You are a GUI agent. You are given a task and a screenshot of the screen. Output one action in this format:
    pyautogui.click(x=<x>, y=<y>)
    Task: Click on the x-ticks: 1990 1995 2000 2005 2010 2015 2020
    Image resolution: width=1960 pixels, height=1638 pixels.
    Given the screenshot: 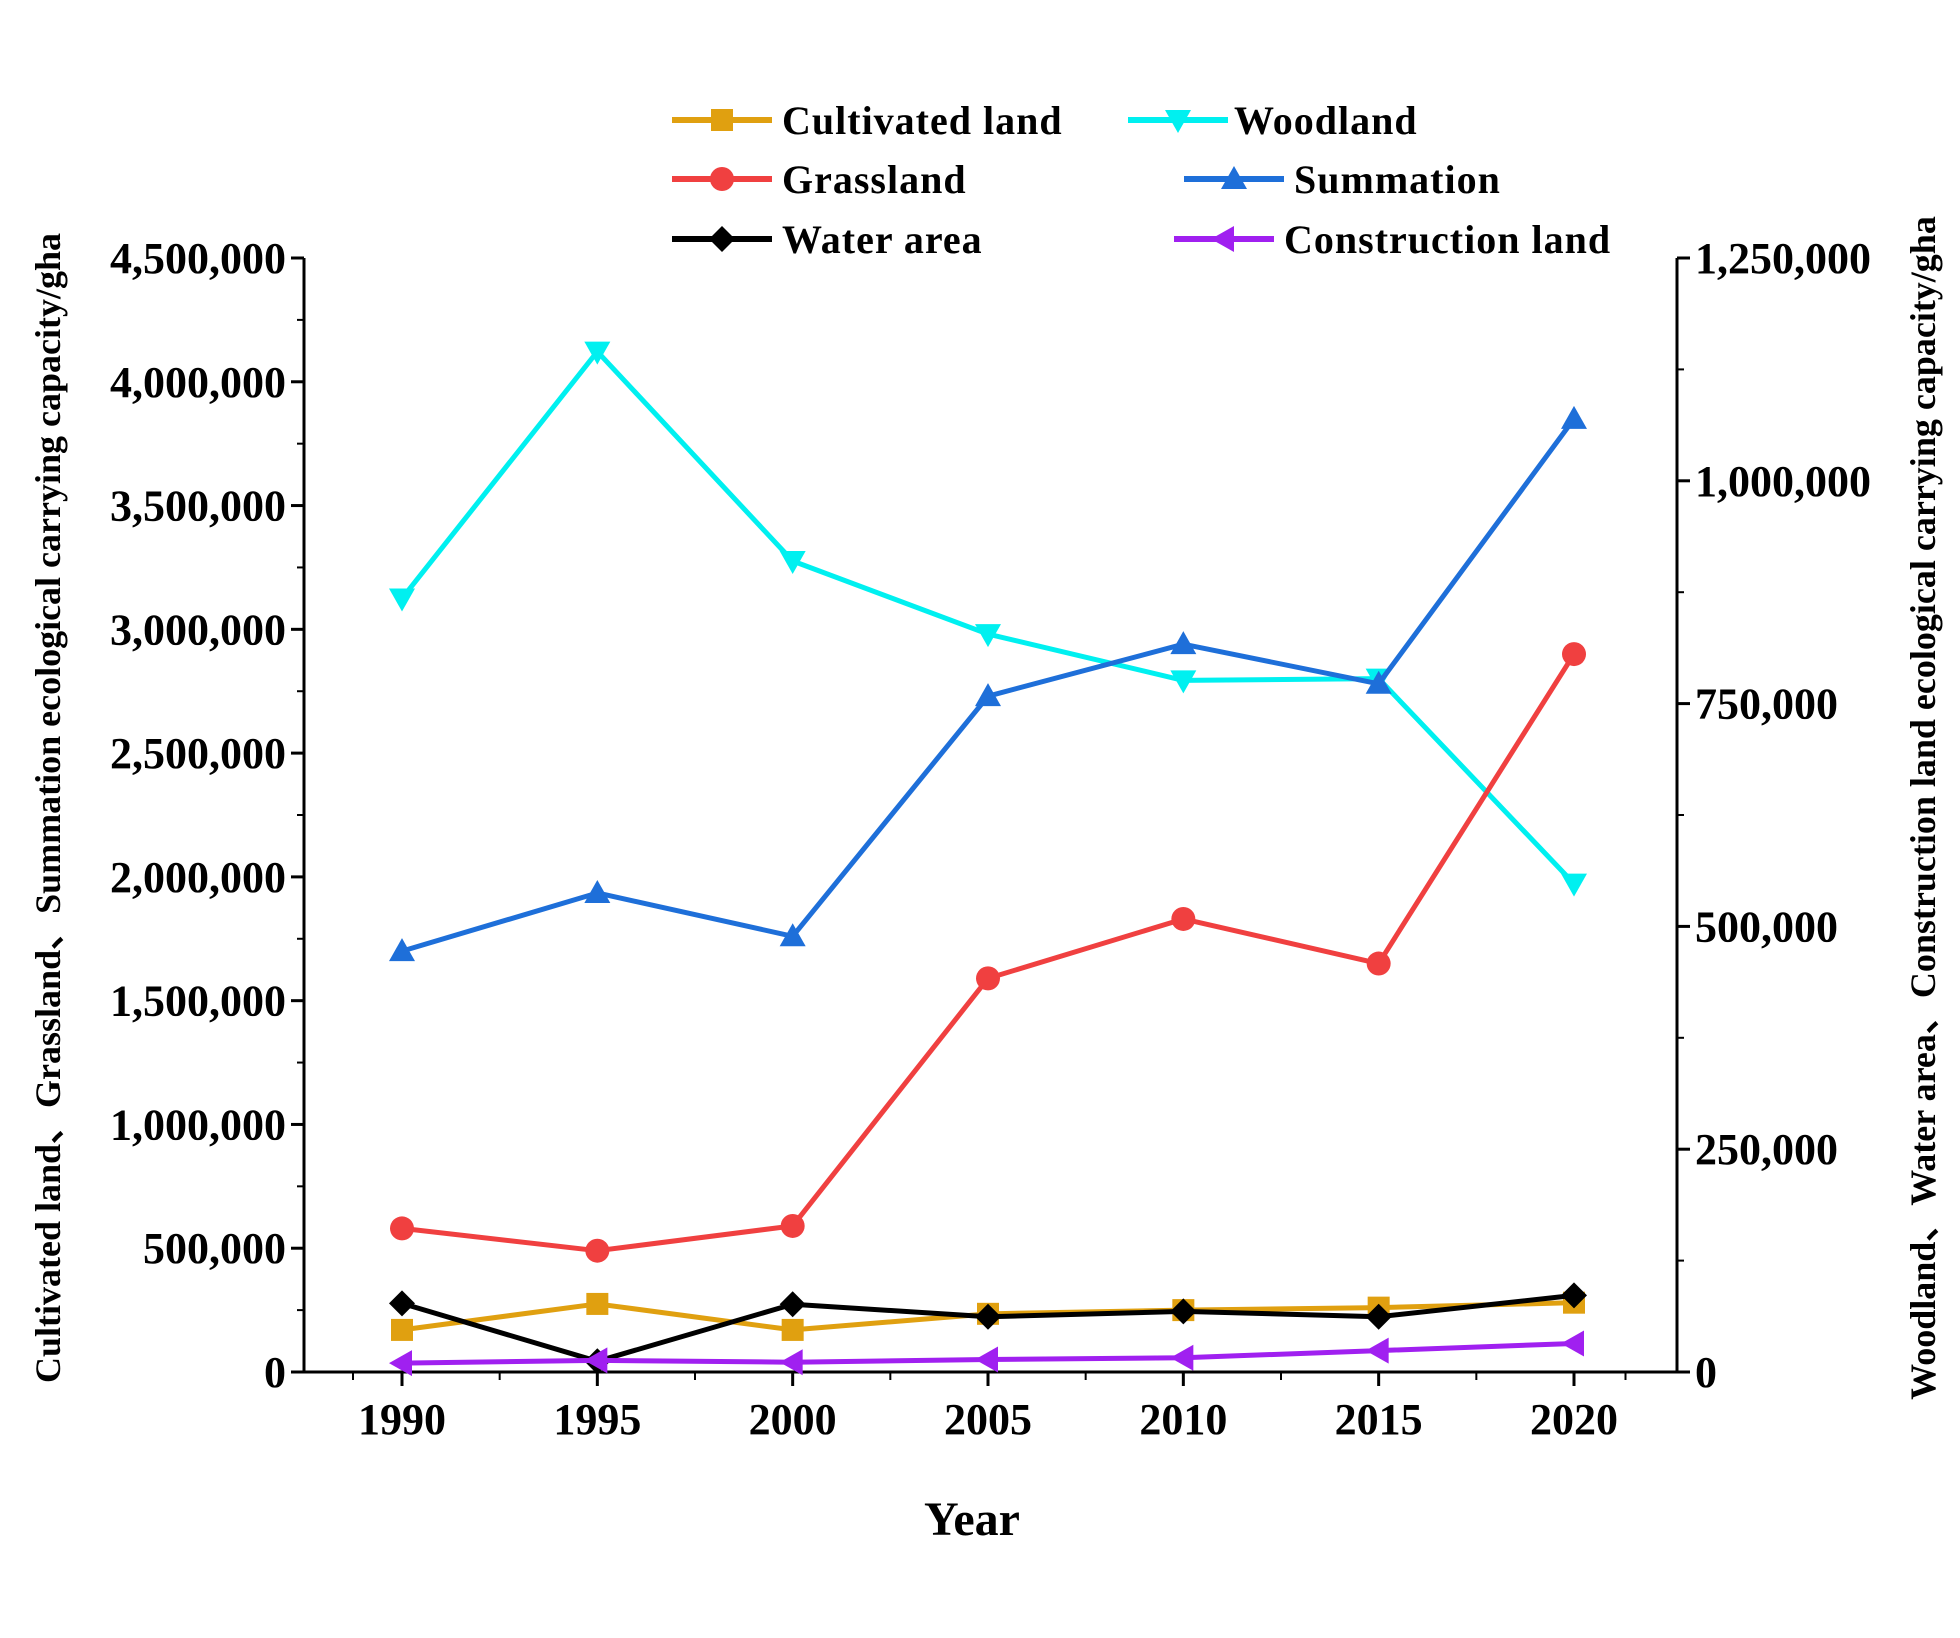 What is the action you would take?
    pyautogui.click(x=989, y=1408)
    